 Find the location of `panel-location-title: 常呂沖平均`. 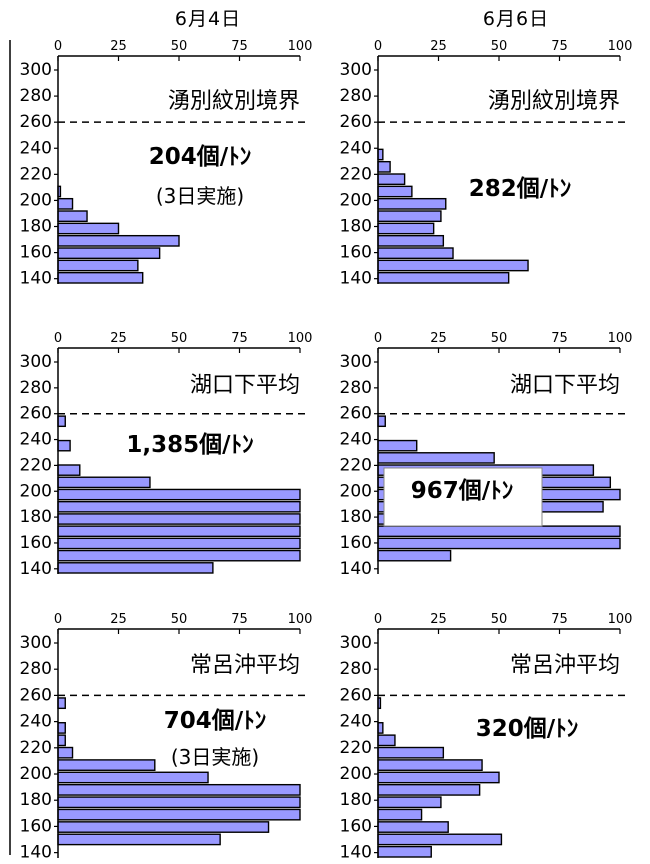

panel-location-title: 常呂沖平均 is located at coordinates (245, 665).